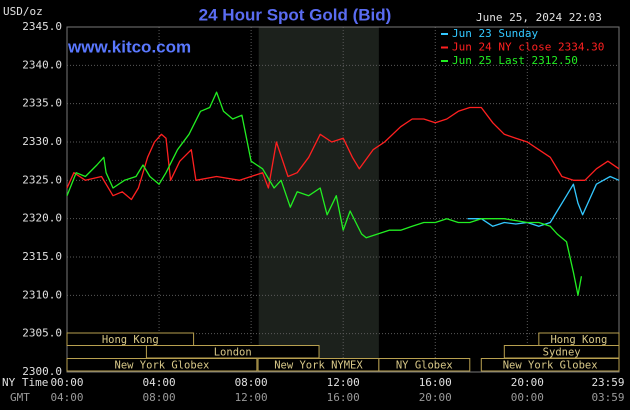  What do you see at coordinates (343, 382) in the screenshot?
I see `x-tick-label: 12:00` at bounding box center [343, 382].